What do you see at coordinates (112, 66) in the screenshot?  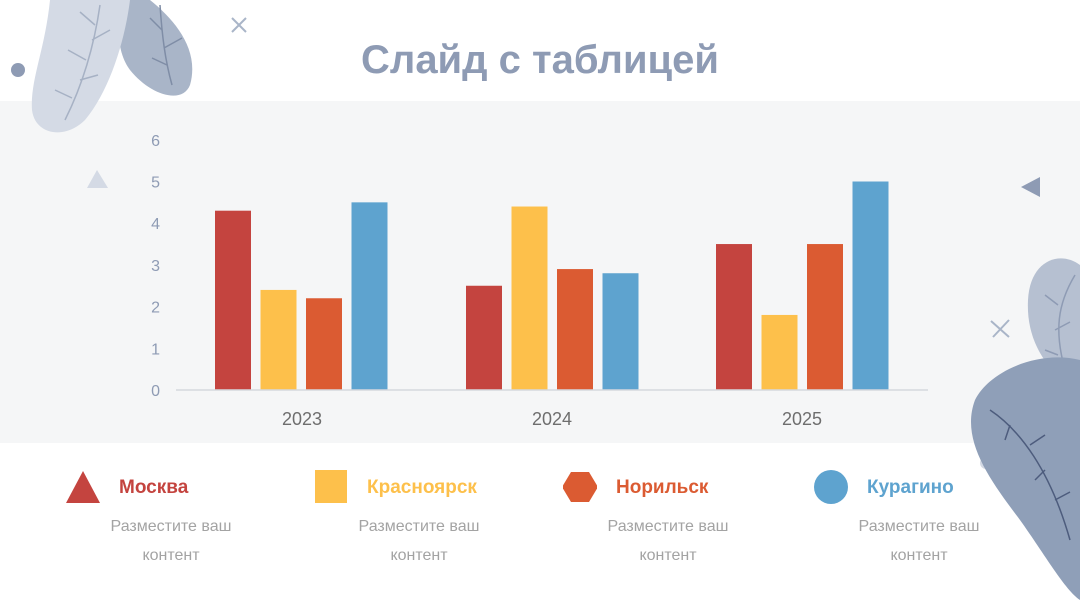 I see `leaf-decoration-top-left` at bounding box center [112, 66].